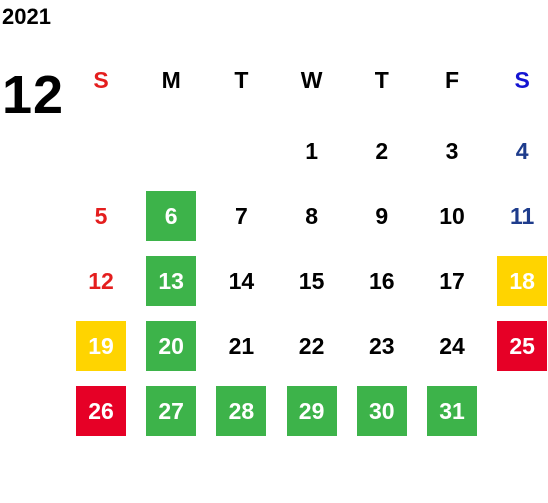  Describe the element at coordinates (26, 16) in the screenshot. I see `year: 2021` at that location.